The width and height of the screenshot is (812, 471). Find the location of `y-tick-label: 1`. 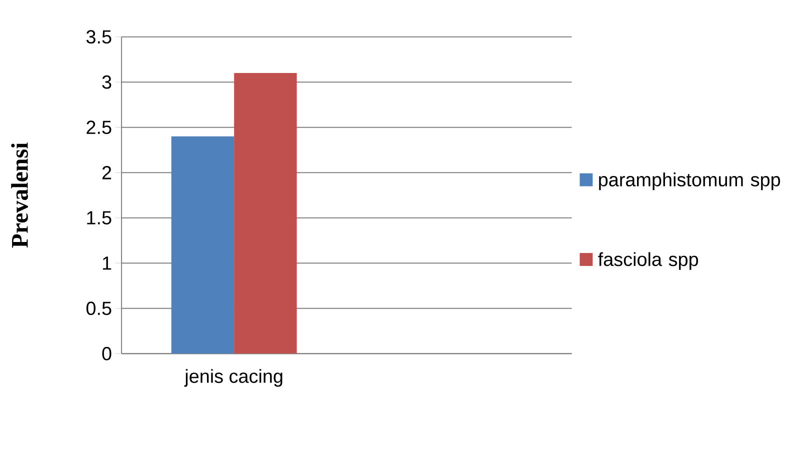

y-tick-label: 1 is located at coordinates (107, 263).